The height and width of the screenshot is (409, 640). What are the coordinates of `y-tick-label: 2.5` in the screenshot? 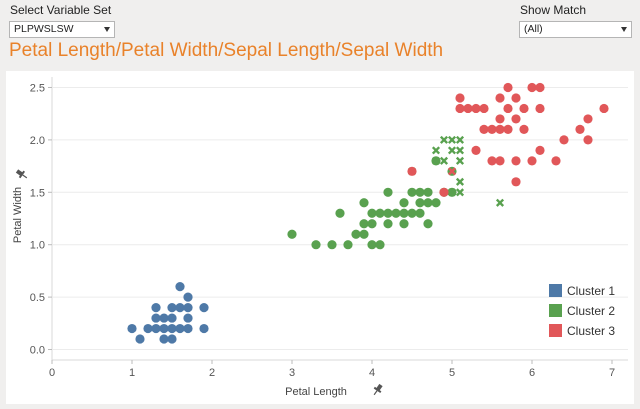 It's located at (37, 88).